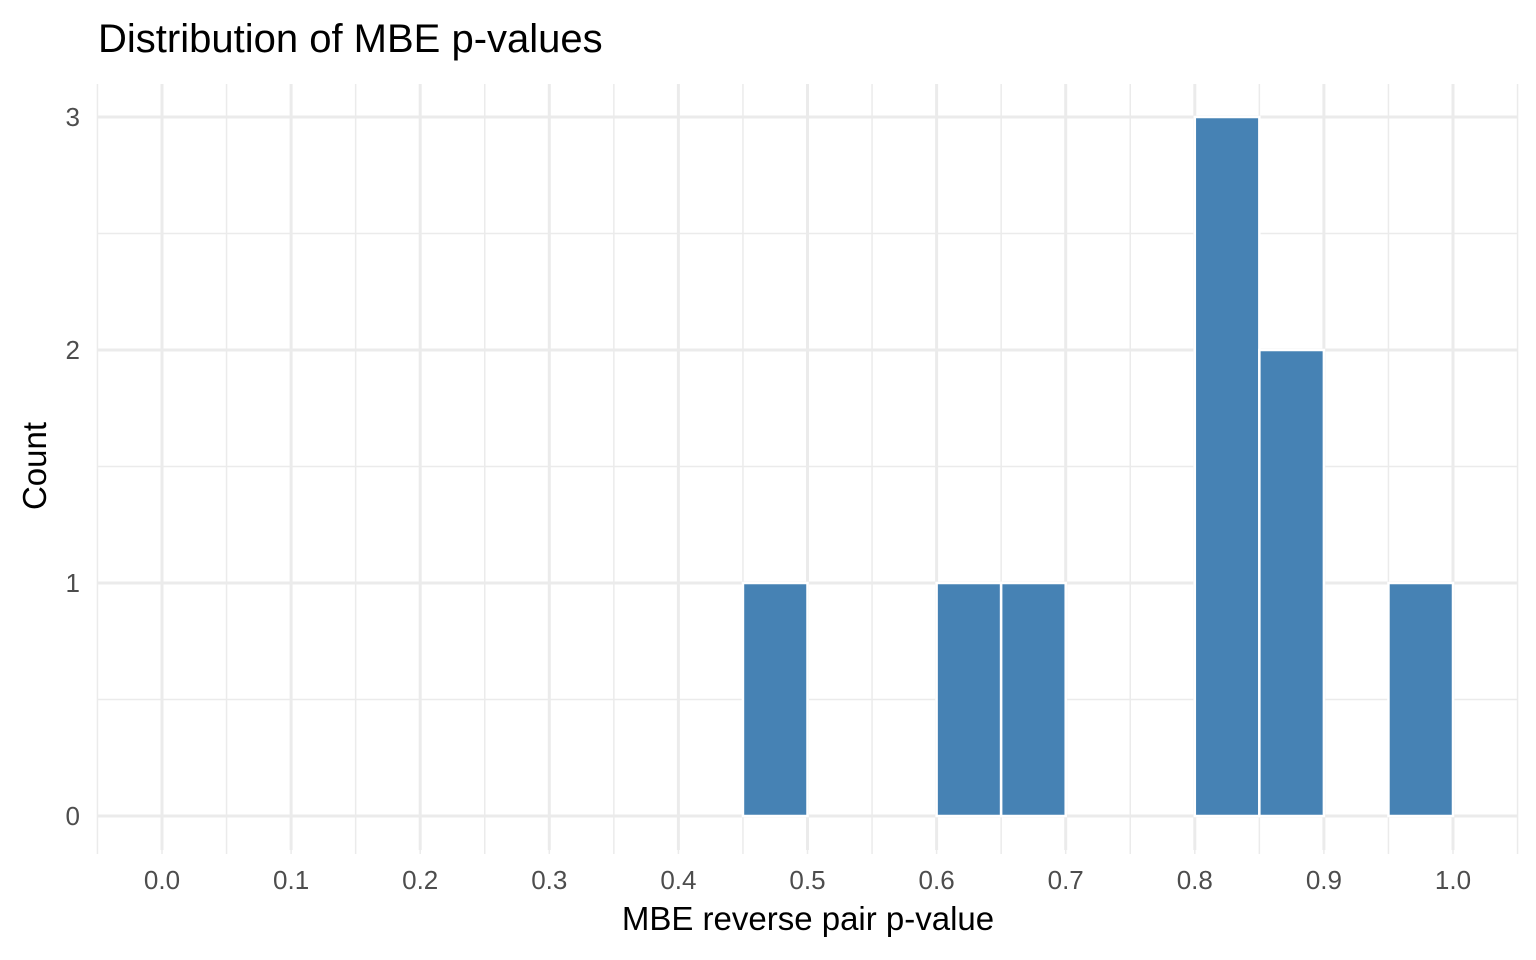 The height and width of the screenshot is (960, 1536). Describe the element at coordinates (1324, 880) in the screenshot. I see `x-tick-label: 0.9` at that location.